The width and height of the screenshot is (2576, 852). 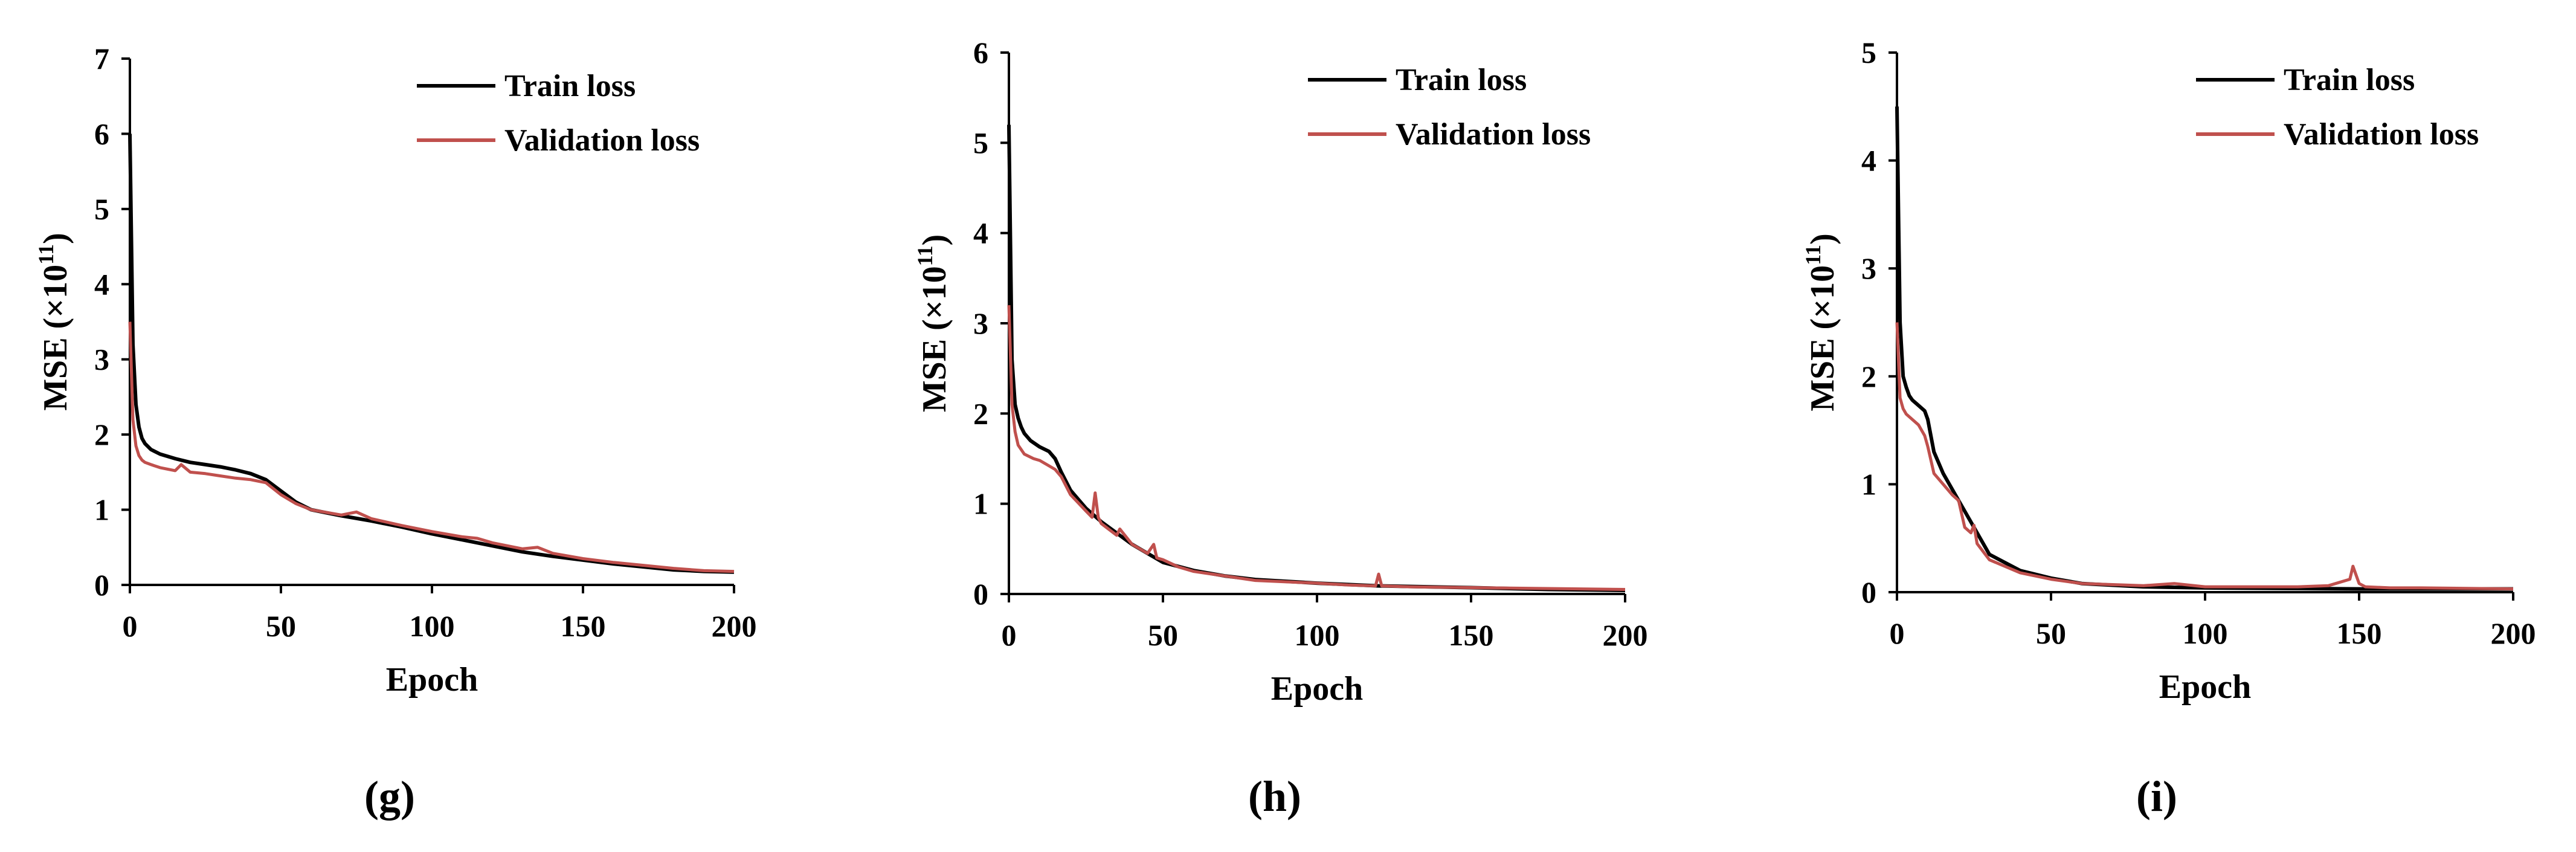 I want to click on chart-i-y-tick-label: 4, so click(x=1869, y=161).